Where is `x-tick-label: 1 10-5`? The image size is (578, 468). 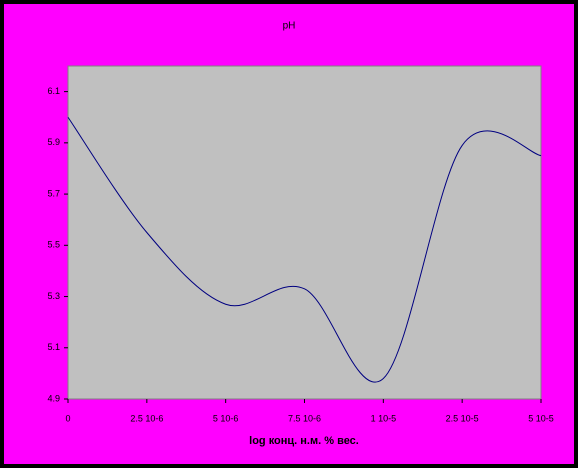 x-tick-label: 1 10-5 is located at coordinates (384, 418).